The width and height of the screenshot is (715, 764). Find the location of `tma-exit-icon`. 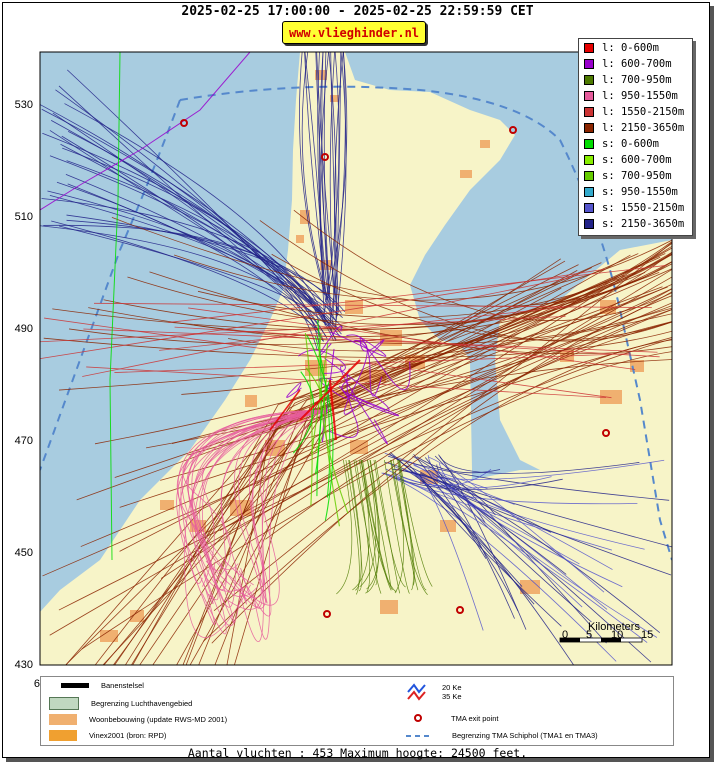

tma-exit-icon is located at coordinates (418, 718).